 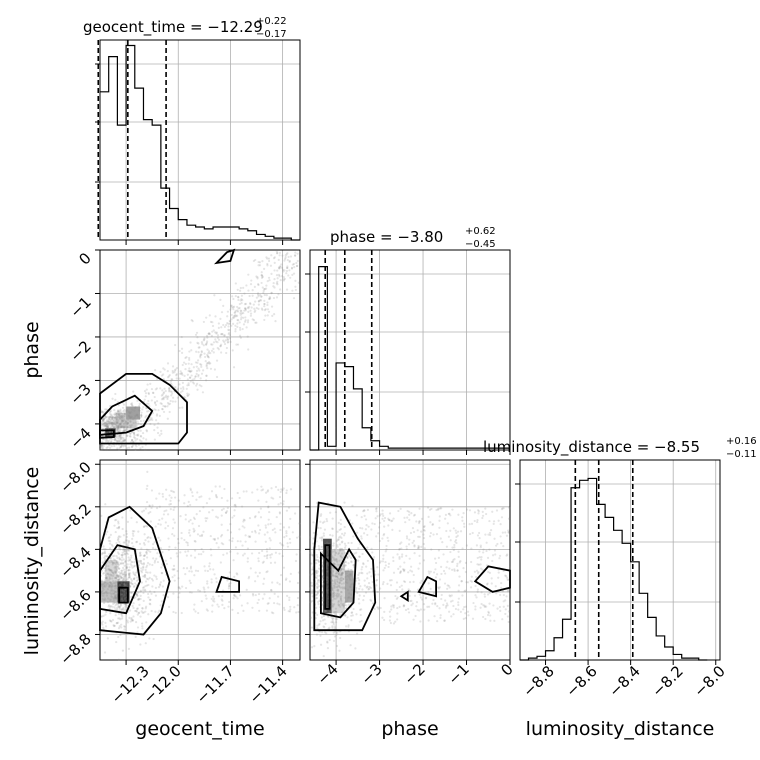 I want to click on density-contour, so click(x=120, y=579).